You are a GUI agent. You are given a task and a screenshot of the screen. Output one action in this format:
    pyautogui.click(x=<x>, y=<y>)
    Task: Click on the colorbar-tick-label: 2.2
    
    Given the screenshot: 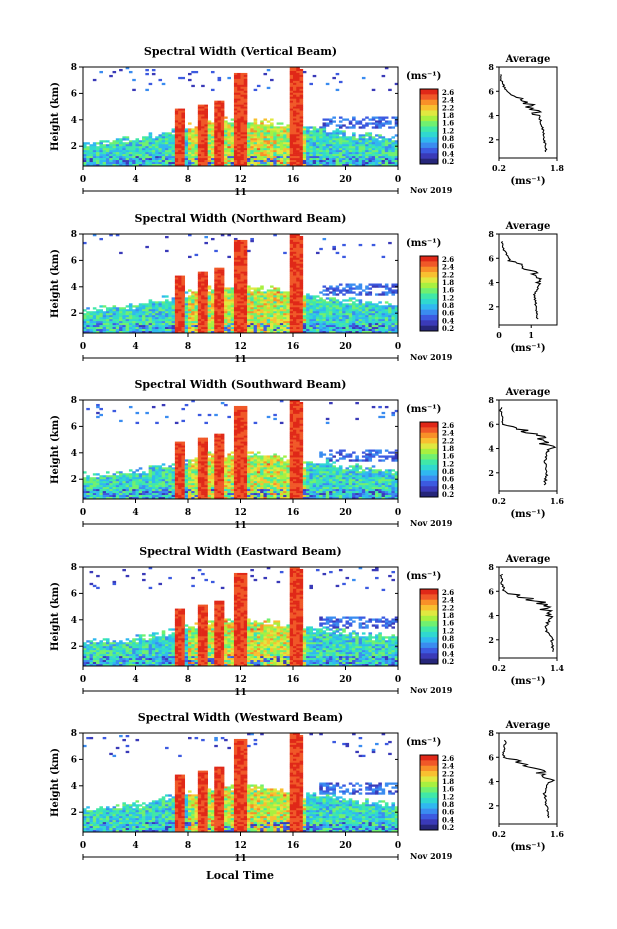 What is the action you would take?
    pyautogui.click(x=448, y=107)
    